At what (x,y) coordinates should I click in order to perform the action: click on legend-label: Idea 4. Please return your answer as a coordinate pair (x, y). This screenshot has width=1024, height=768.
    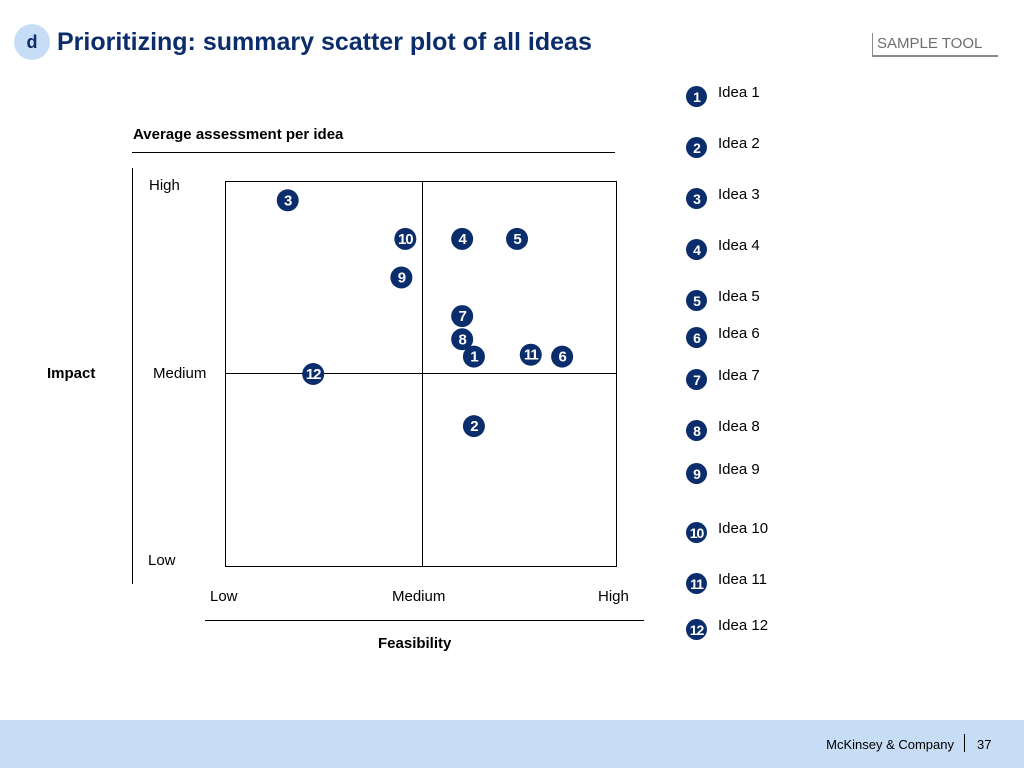
    Looking at the image, I should click on (739, 245).